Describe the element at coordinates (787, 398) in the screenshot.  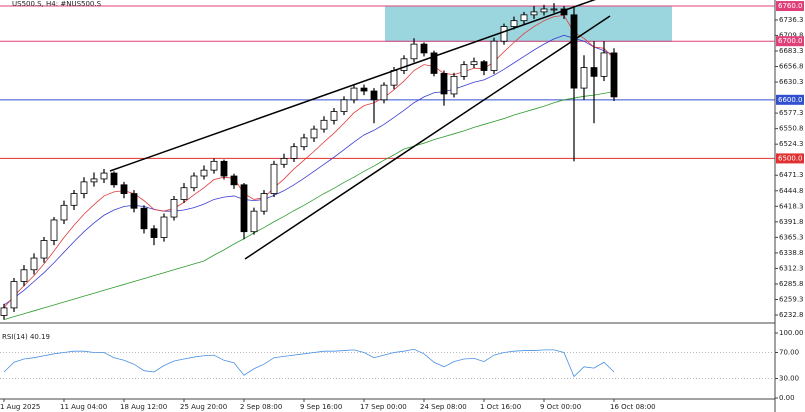
I see `y-tick-label: 0.00` at that location.